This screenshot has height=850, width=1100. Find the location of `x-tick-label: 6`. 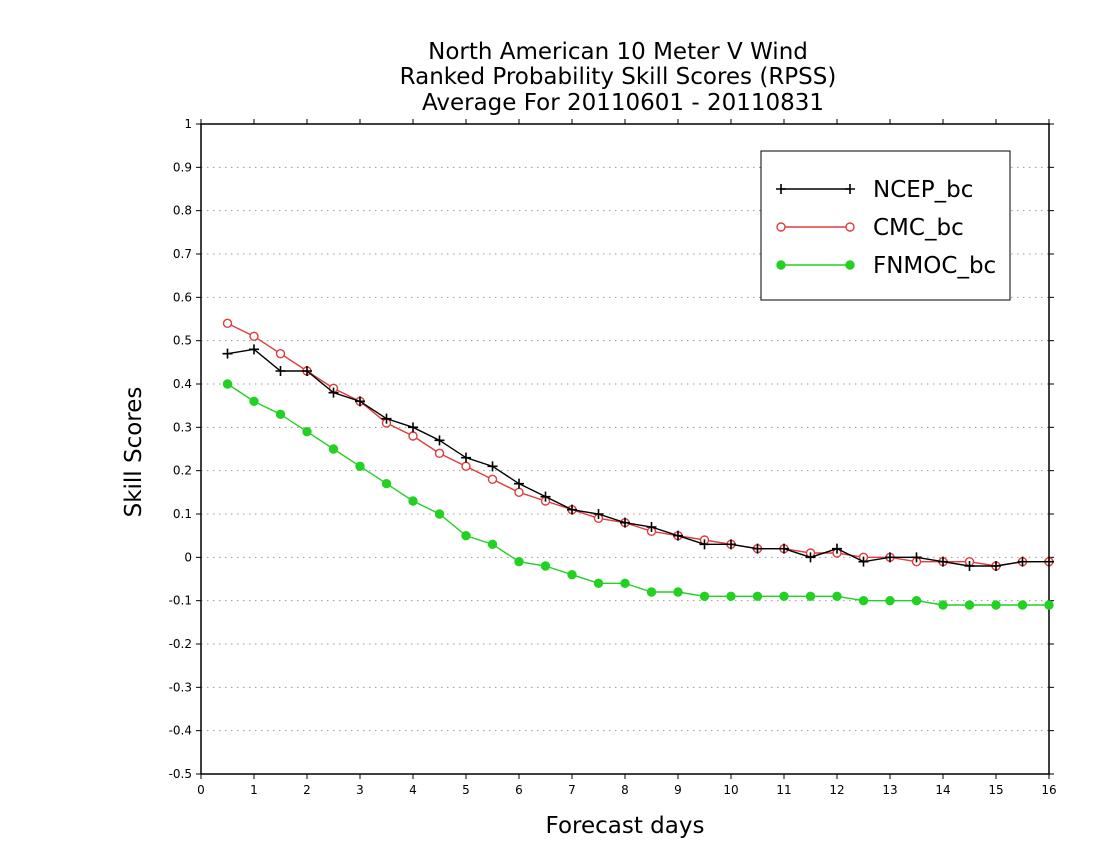

x-tick-label: 6 is located at coordinates (519, 790).